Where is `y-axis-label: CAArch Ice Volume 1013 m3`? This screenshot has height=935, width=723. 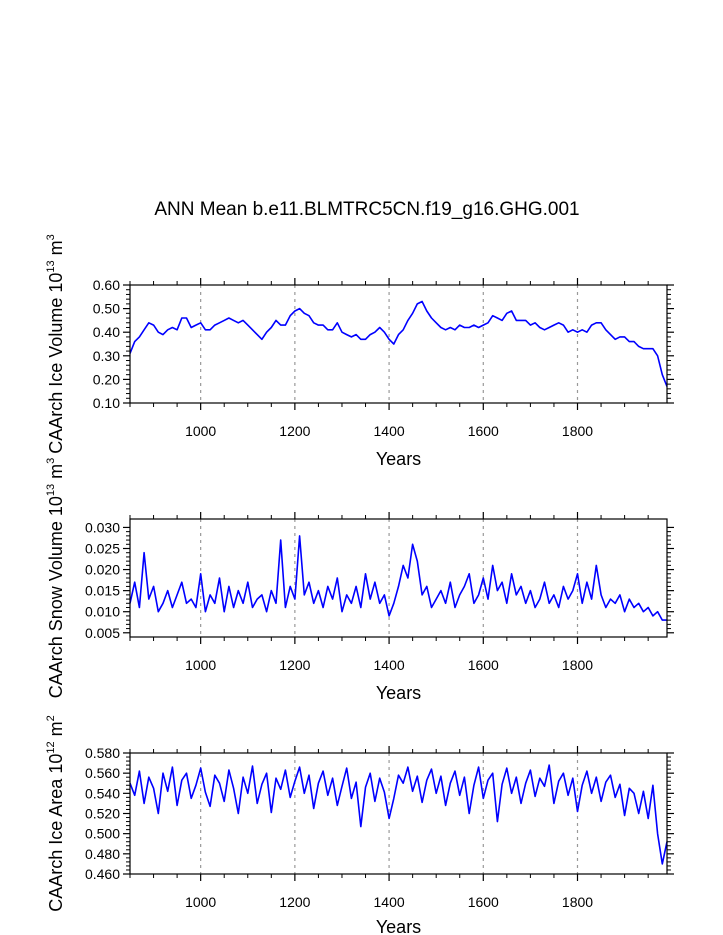 y-axis-label: CAArch Ice Volume 1013 m3 is located at coordinates (55, 343).